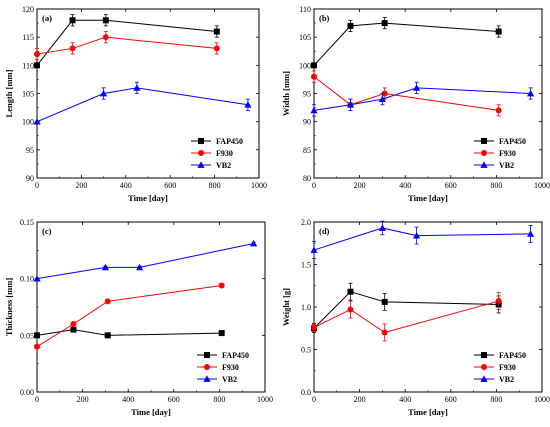  What do you see at coordinates (27, 222) in the screenshot?
I see `y-tick-label: 0.15` at bounding box center [27, 222].